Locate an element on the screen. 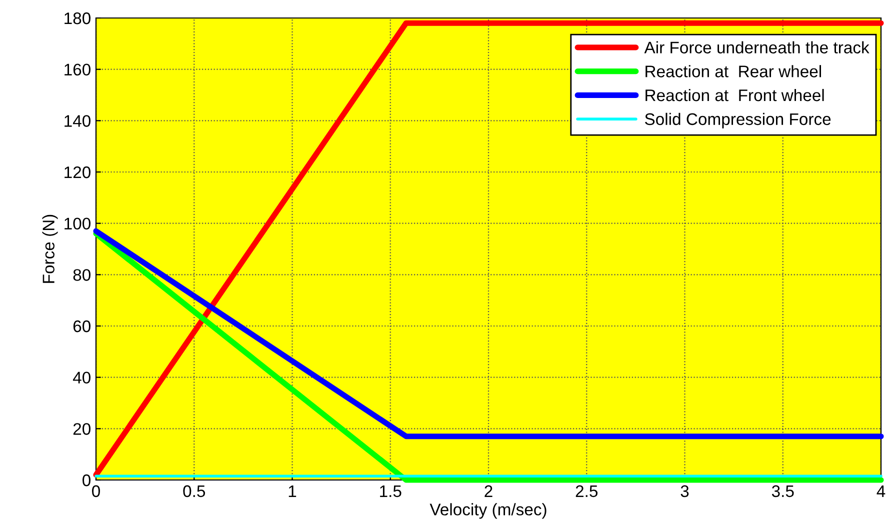 This screenshot has height=531, width=892. y-axis-title: Force (N) is located at coordinates (50, 248).